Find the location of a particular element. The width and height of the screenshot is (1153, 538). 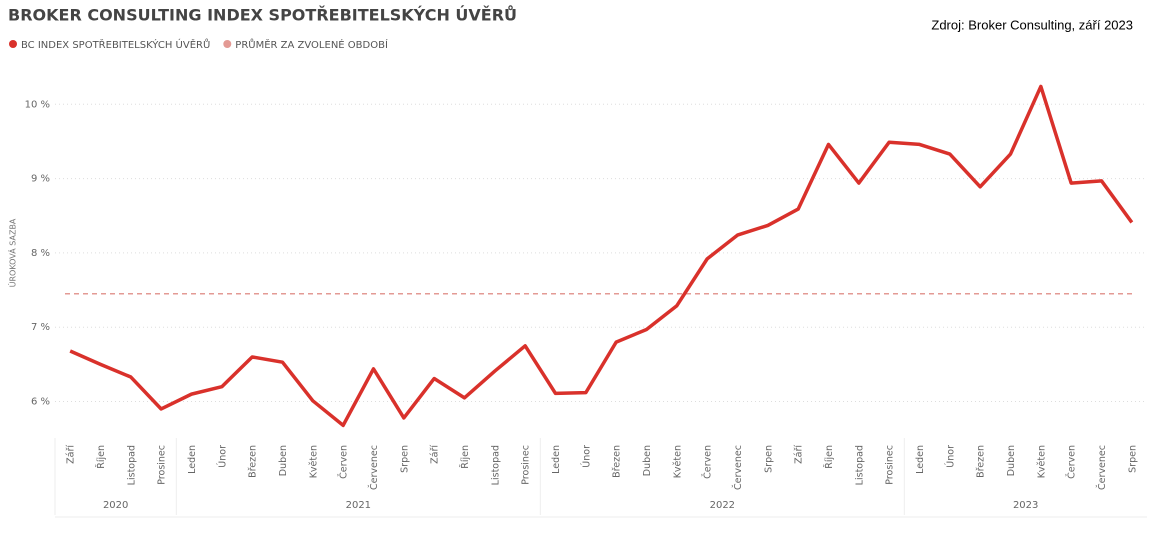

y-tick-label: 8 % is located at coordinates (40, 253).